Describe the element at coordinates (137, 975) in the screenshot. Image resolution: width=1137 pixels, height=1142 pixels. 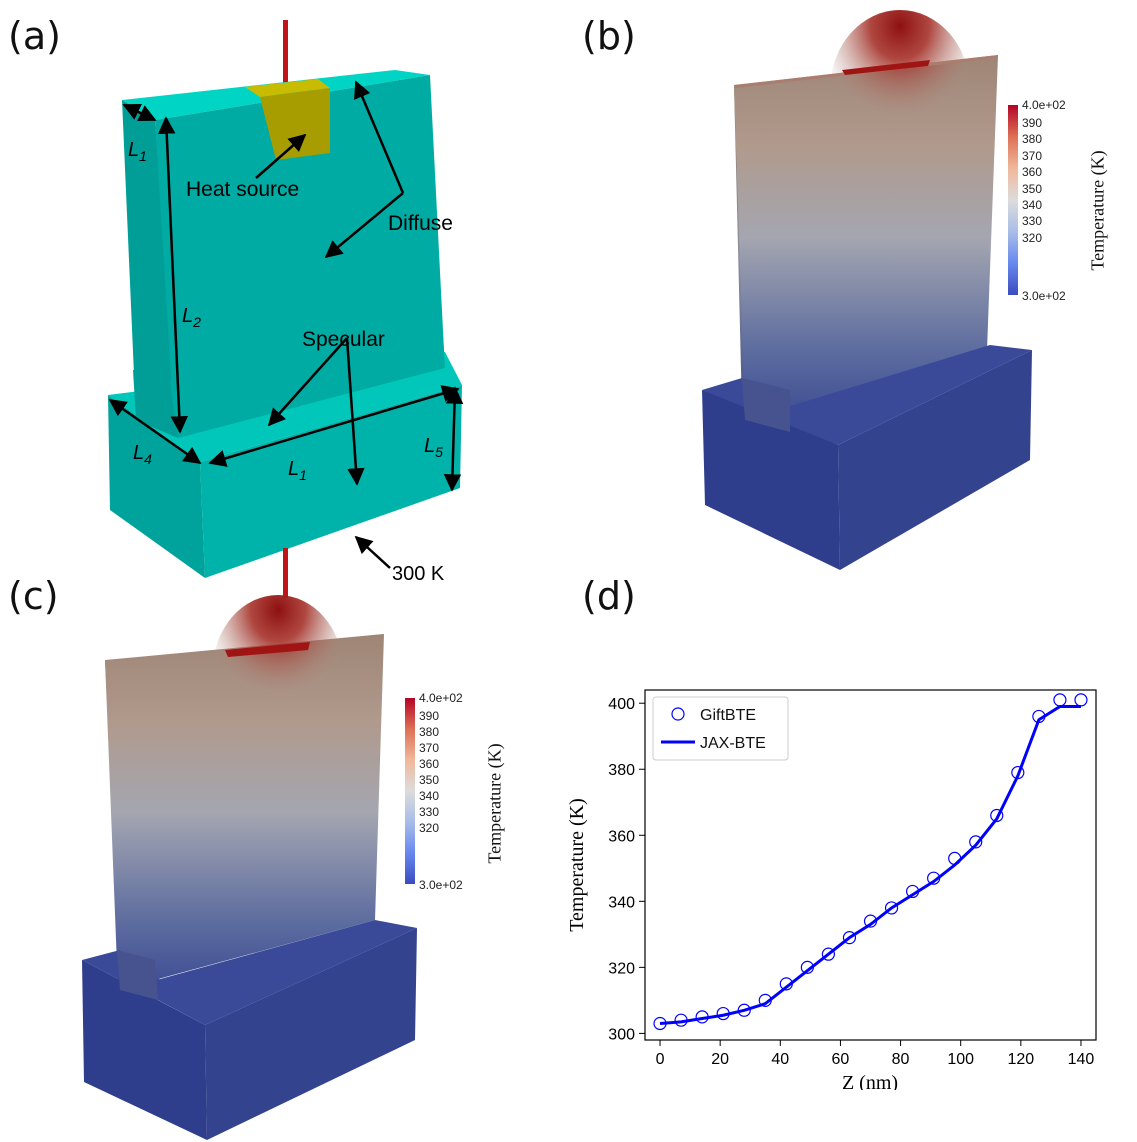
I see `fin-side-lower-c` at that location.